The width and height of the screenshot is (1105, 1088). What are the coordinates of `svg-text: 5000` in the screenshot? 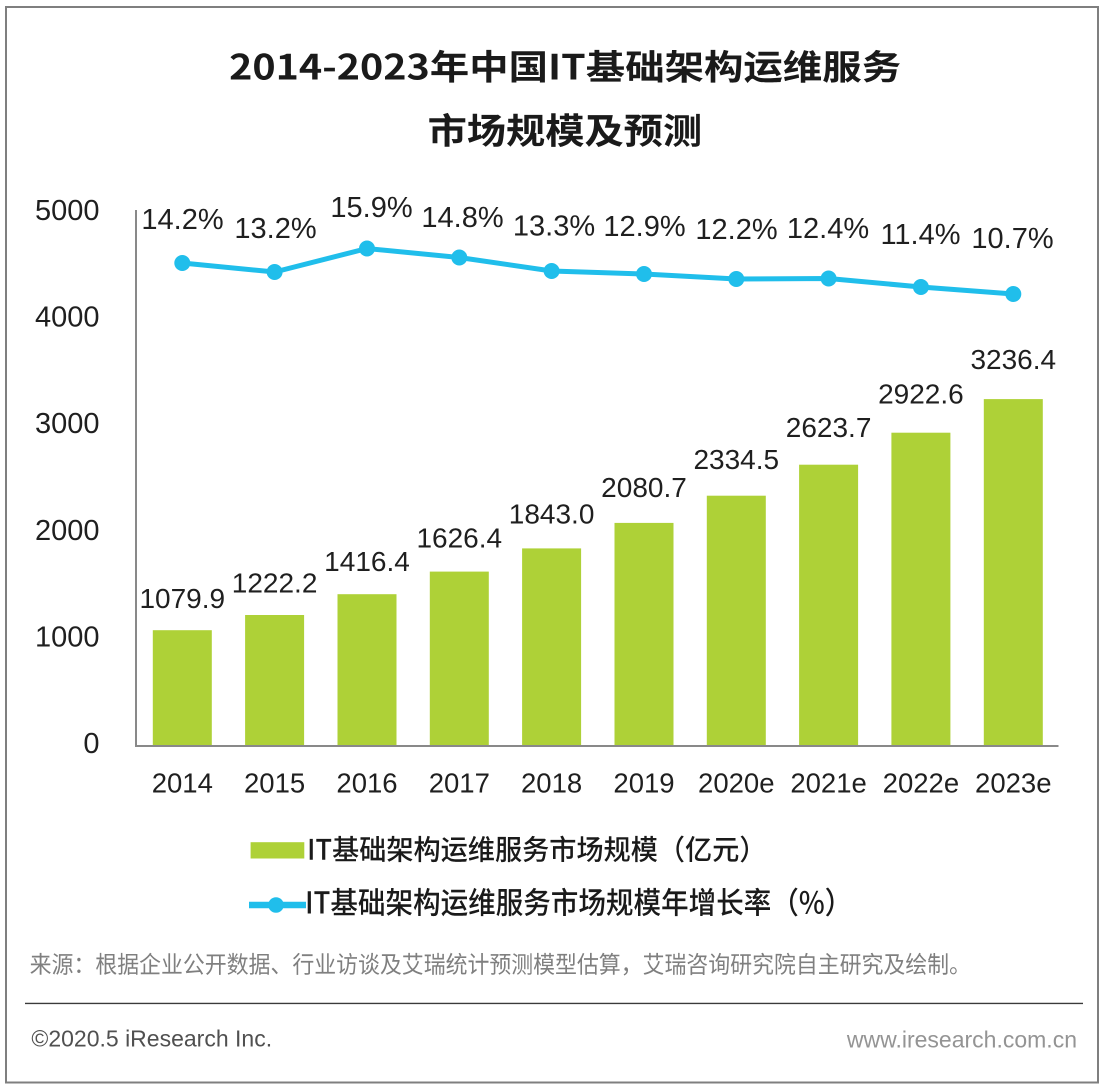 It's located at (67, 211).